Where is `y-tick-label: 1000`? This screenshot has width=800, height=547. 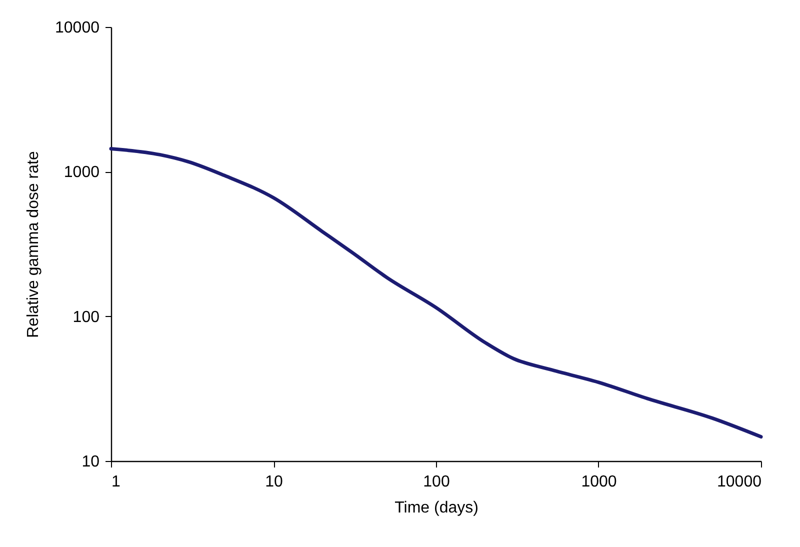
y-tick-label: 1000 is located at coordinates (82, 173).